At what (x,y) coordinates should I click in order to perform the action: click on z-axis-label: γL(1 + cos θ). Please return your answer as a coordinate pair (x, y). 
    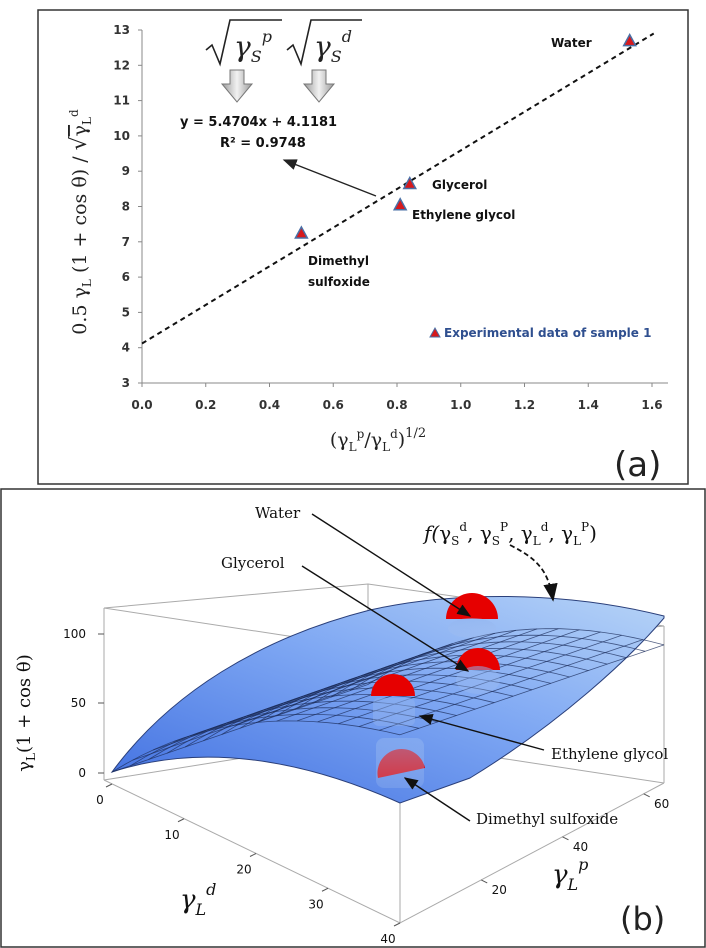
    Looking at the image, I should click on (26, 712).